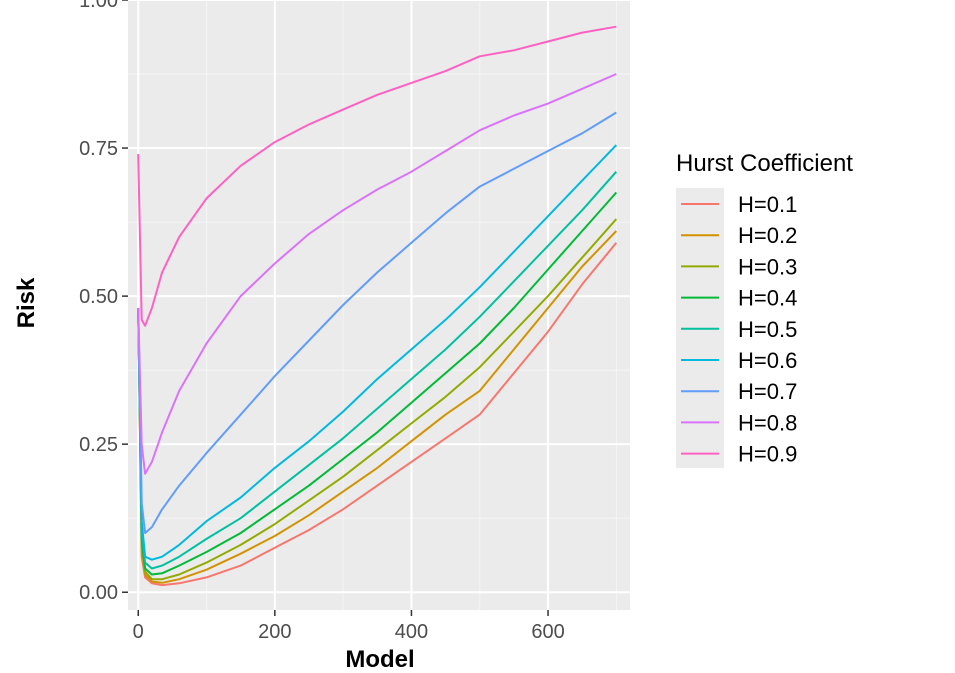 This screenshot has width=955, height=673. I want to click on legend-label-4: H=0.4, so click(767, 298).